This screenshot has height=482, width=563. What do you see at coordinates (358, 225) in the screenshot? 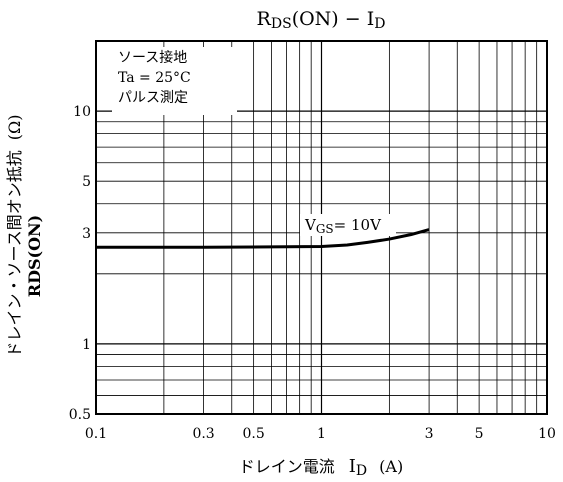
I see `series-annotation-rest: = 10V` at bounding box center [358, 225].